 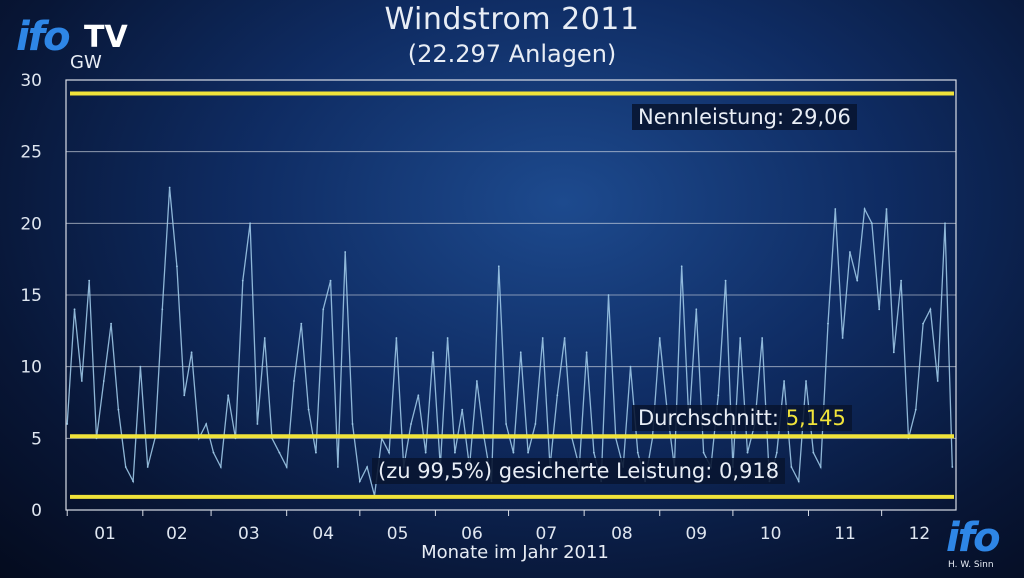 I want to click on author-label: H. W. Sinn, so click(x=971, y=565).